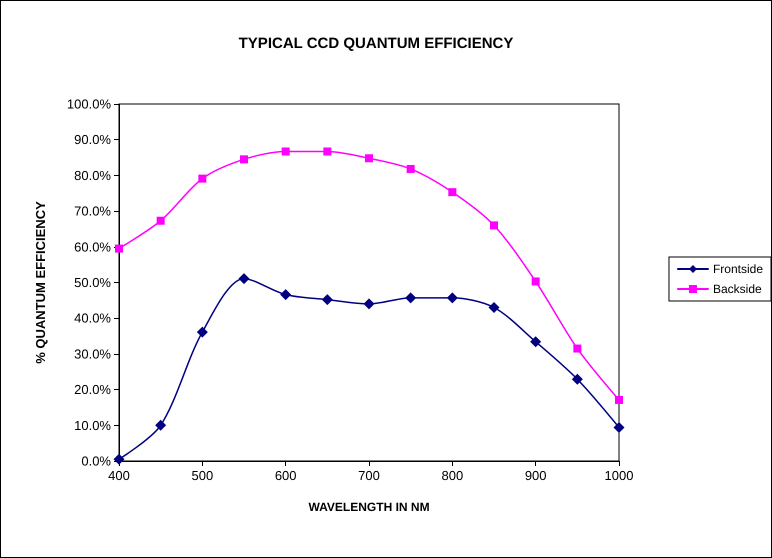  What do you see at coordinates (619, 475) in the screenshot?
I see `x-tick-label: 1000` at bounding box center [619, 475].